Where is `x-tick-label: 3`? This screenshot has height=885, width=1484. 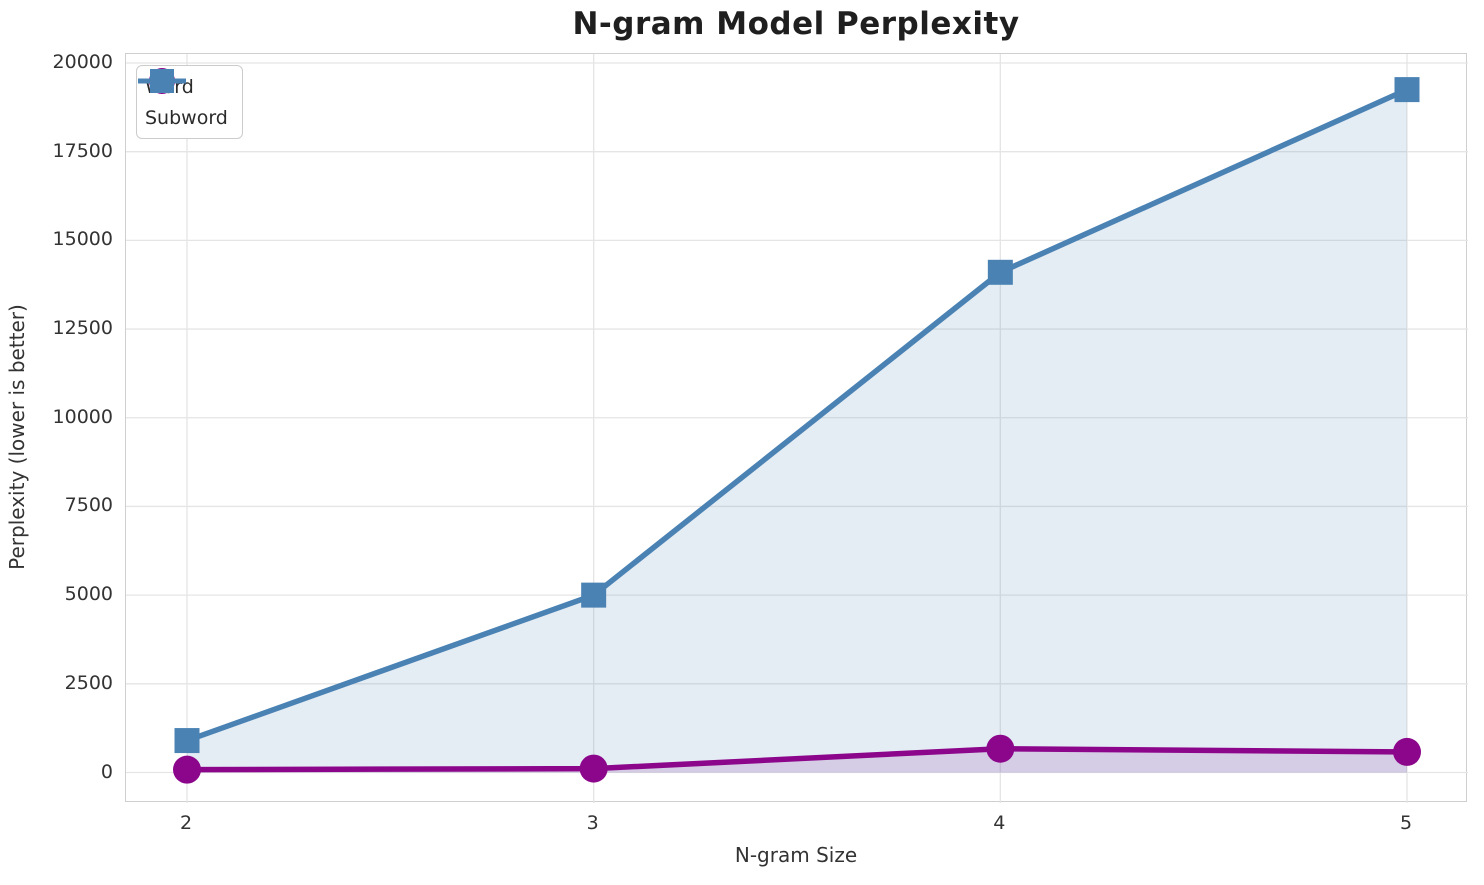 x-tick-label: 3 is located at coordinates (592, 823).